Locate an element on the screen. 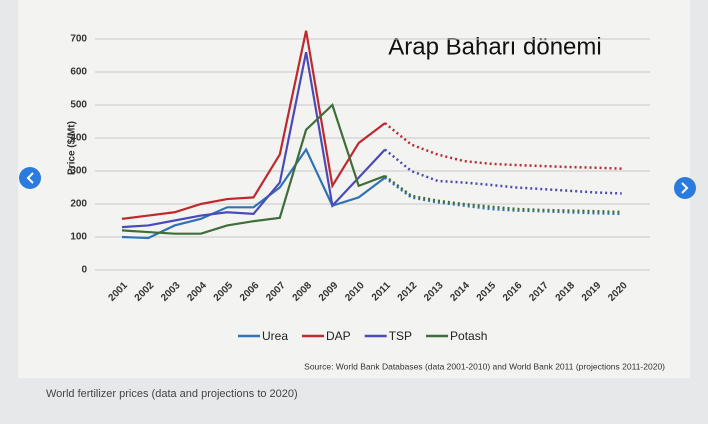 This screenshot has height=424, width=708. y-tick-label: 200 is located at coordinates (78, 204).